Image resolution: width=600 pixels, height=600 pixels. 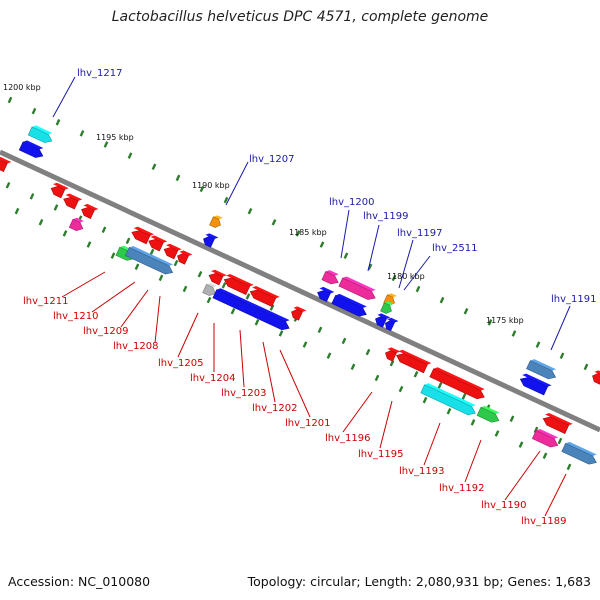 I want to click on gene-label: lhv_1199, so click(x=385, y=216).